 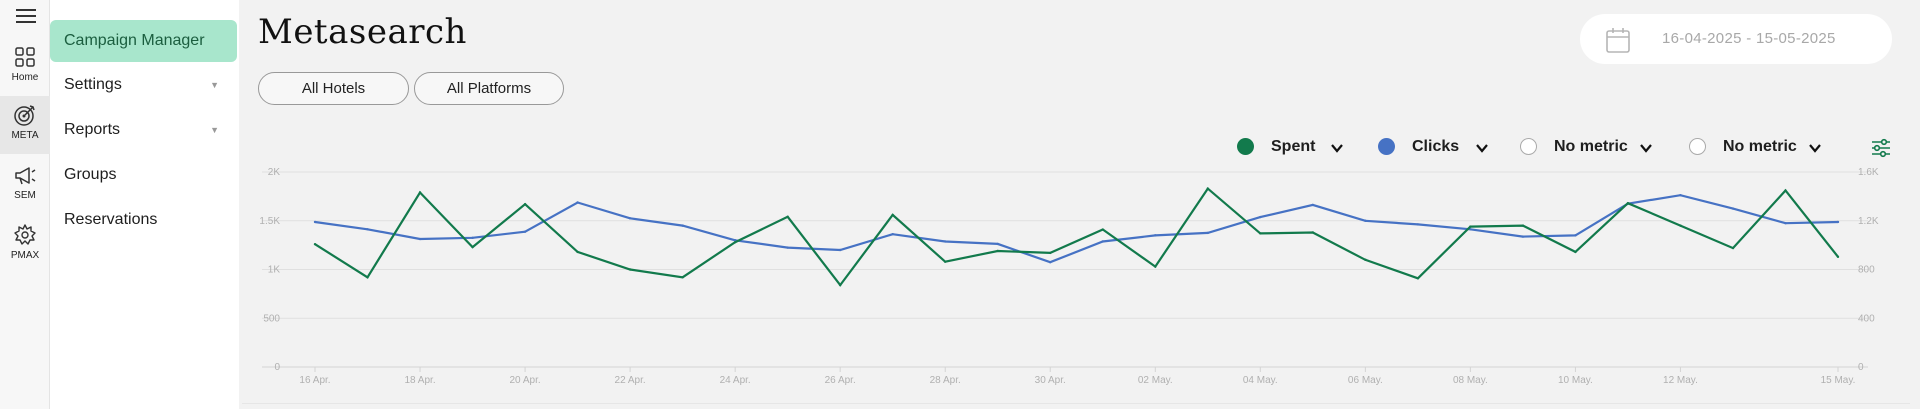 I want to click on rail-label-meta: META, so click(x=25, y=135).